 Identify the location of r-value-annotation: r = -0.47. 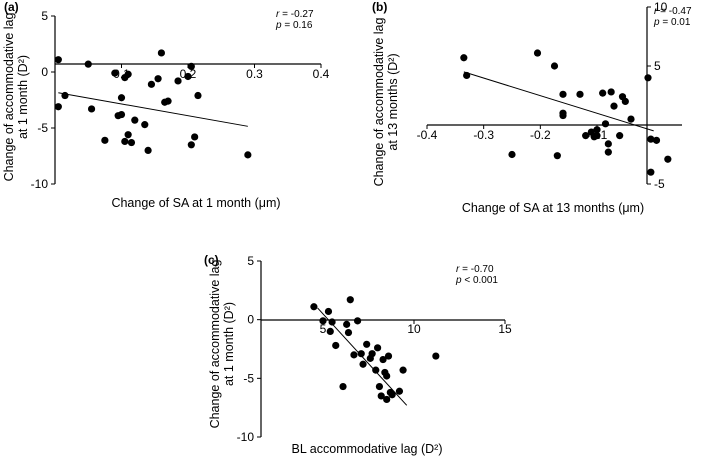
(673, 11).